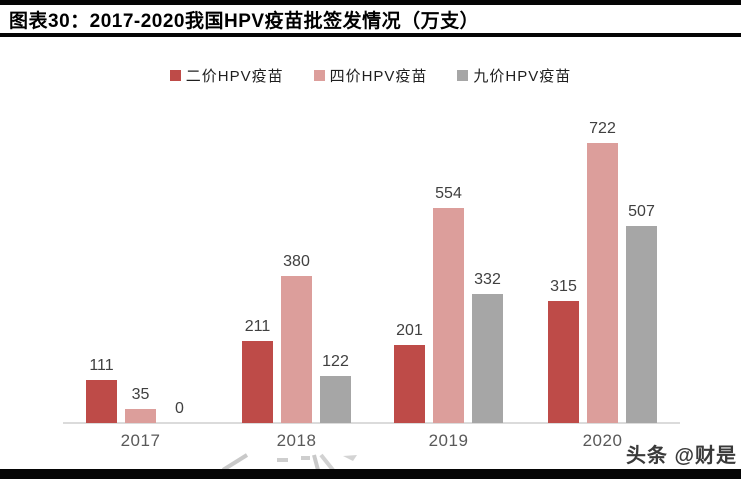  I want to click on figure-header: 图表30：2017-2020我国HPV疫苗批签发情况（万支）, so click(370, 18).